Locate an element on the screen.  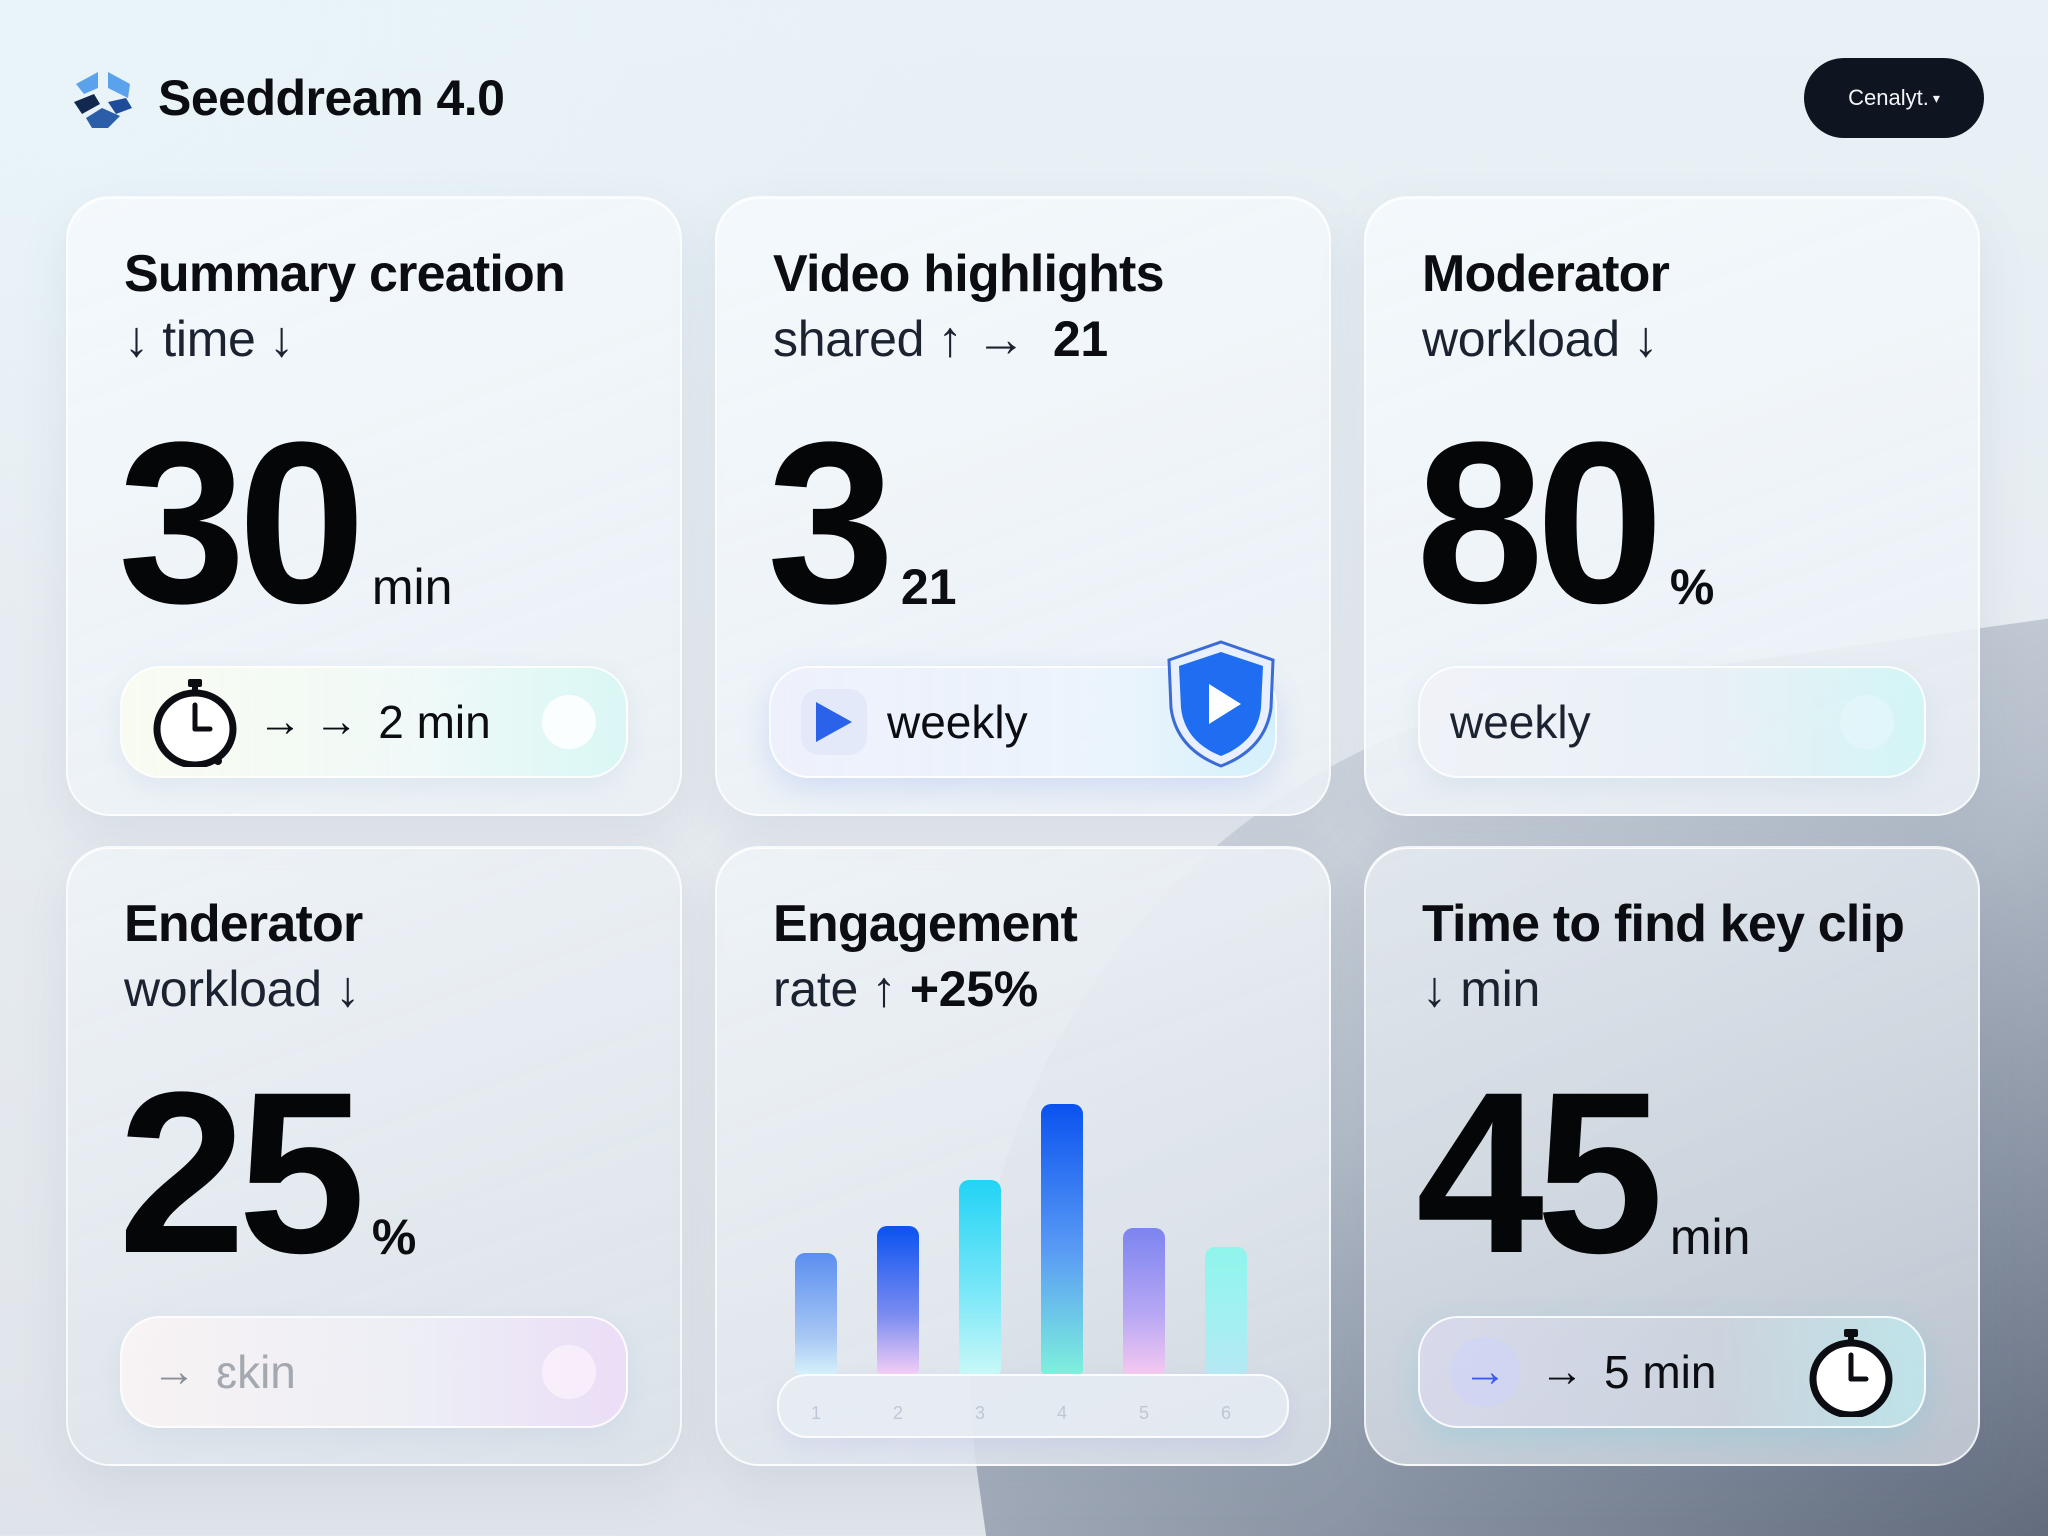
shield-play-icon is located at coordinates (1221, 704).